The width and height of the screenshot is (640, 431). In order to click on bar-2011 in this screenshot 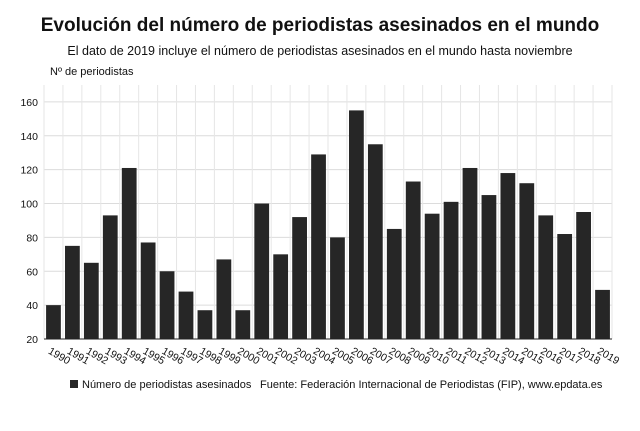, I will do `click(451, 270)`.